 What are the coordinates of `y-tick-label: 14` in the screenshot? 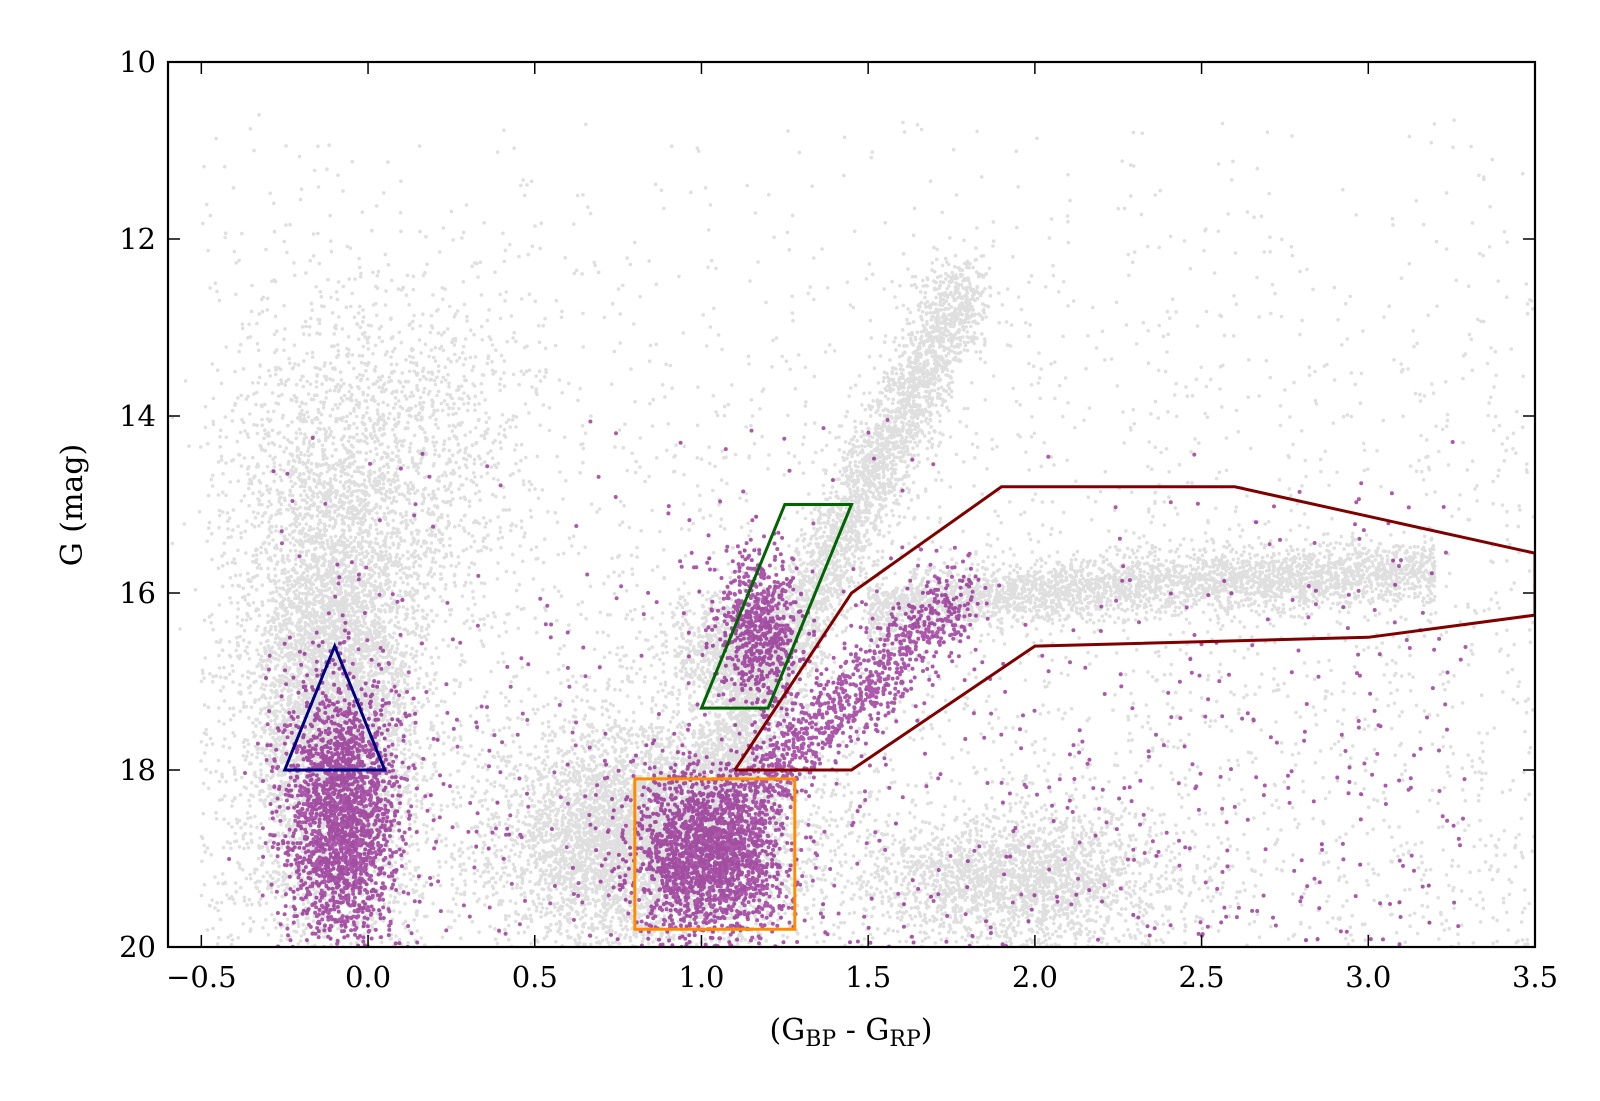 It's located at (137, 416).